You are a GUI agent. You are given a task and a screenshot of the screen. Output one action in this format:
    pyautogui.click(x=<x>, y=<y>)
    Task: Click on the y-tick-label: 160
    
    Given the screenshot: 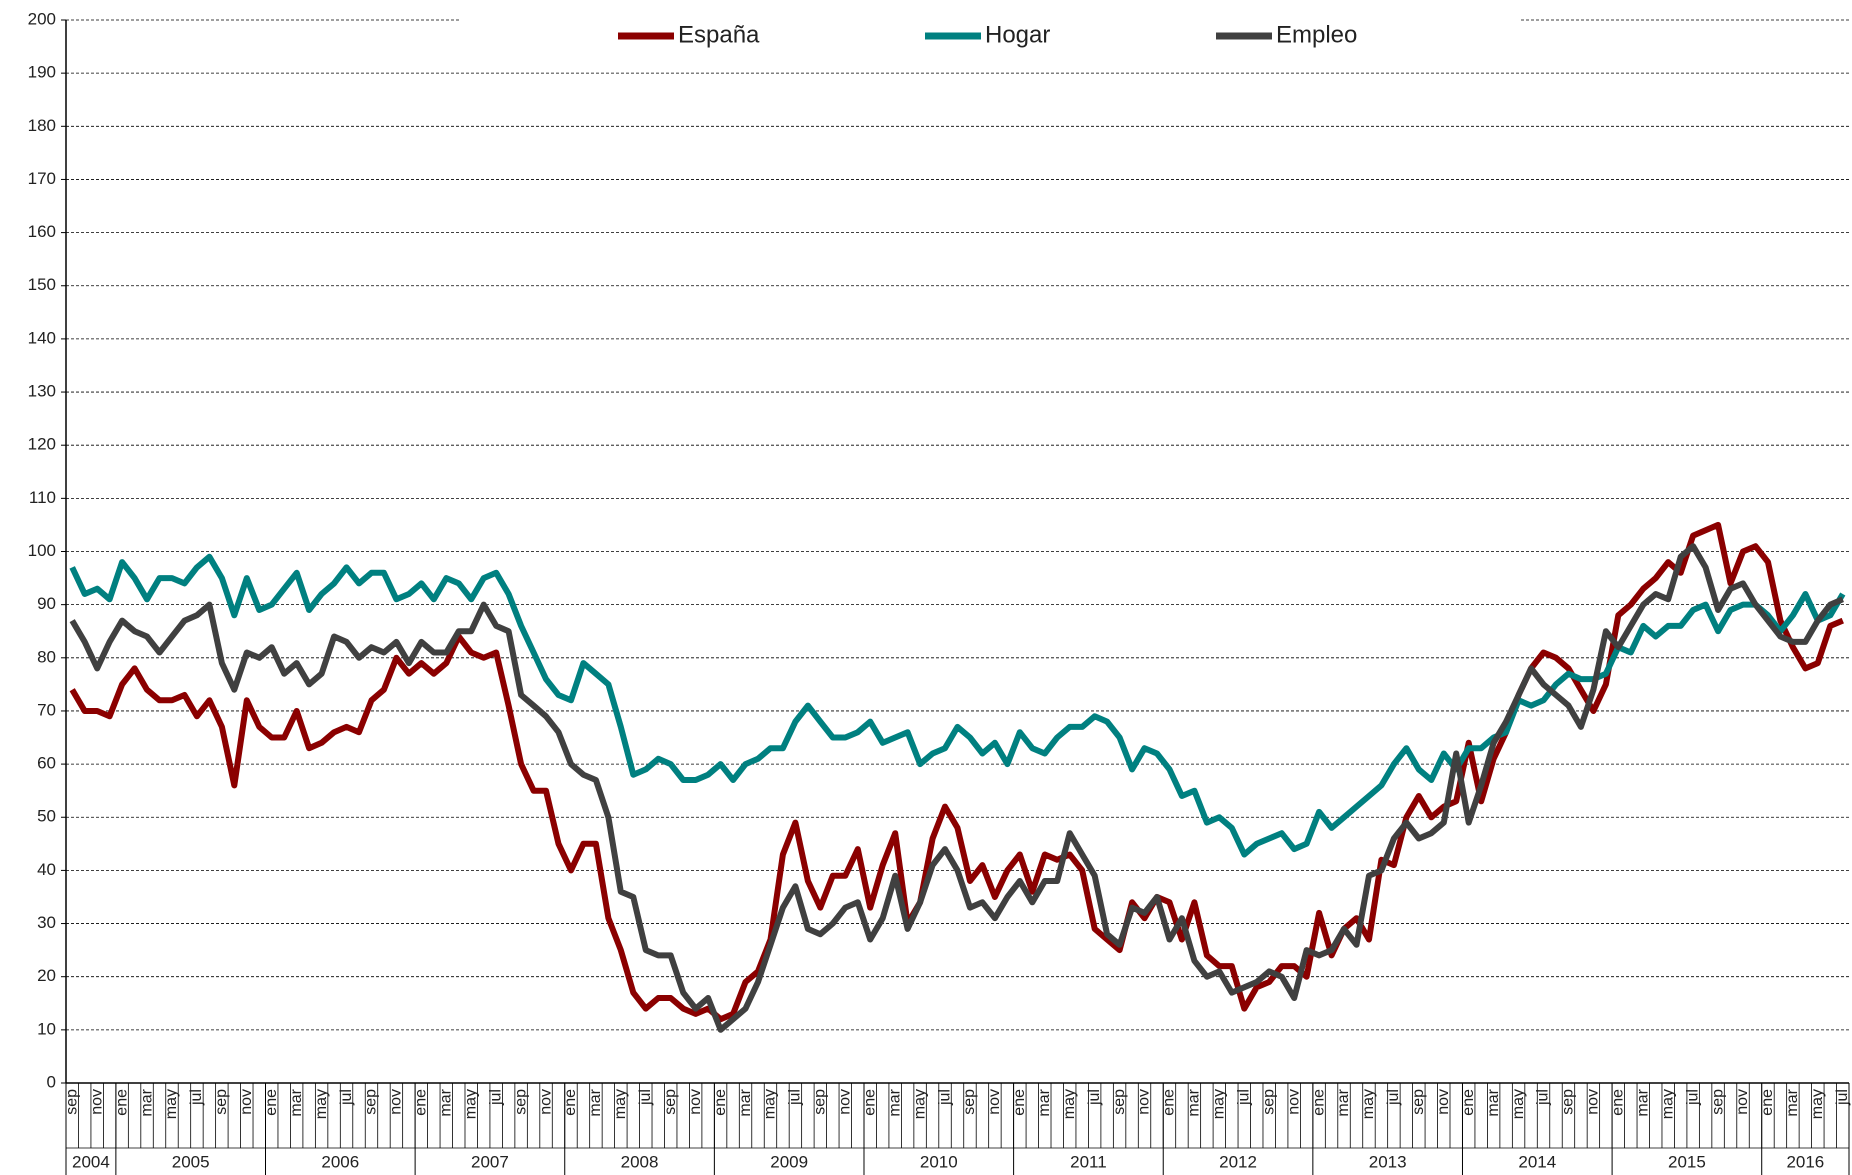 What is the action you would take?
    pyautogui.click(x=42, y=231)
    